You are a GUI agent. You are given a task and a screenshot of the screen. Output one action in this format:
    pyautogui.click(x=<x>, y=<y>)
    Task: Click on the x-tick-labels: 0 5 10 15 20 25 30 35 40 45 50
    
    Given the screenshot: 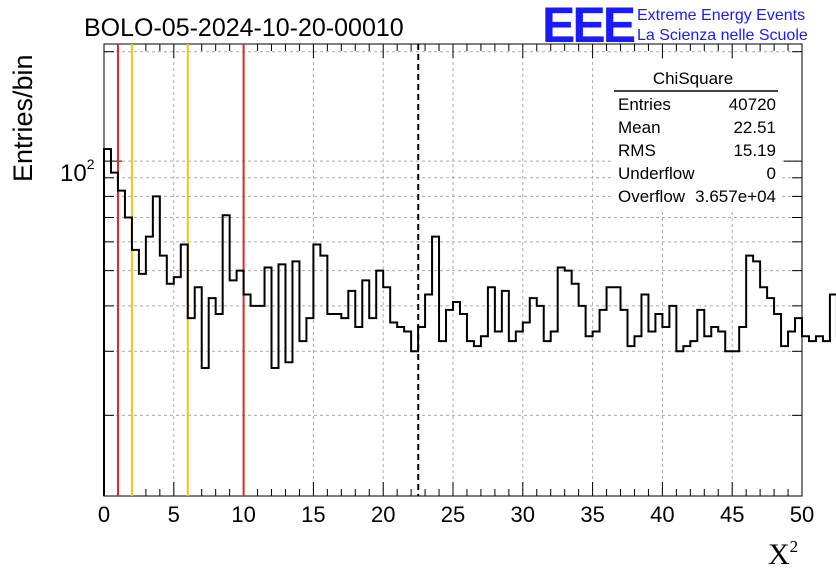 What is the action you would take?
    pyautogui.click(x=456, y=514)
    